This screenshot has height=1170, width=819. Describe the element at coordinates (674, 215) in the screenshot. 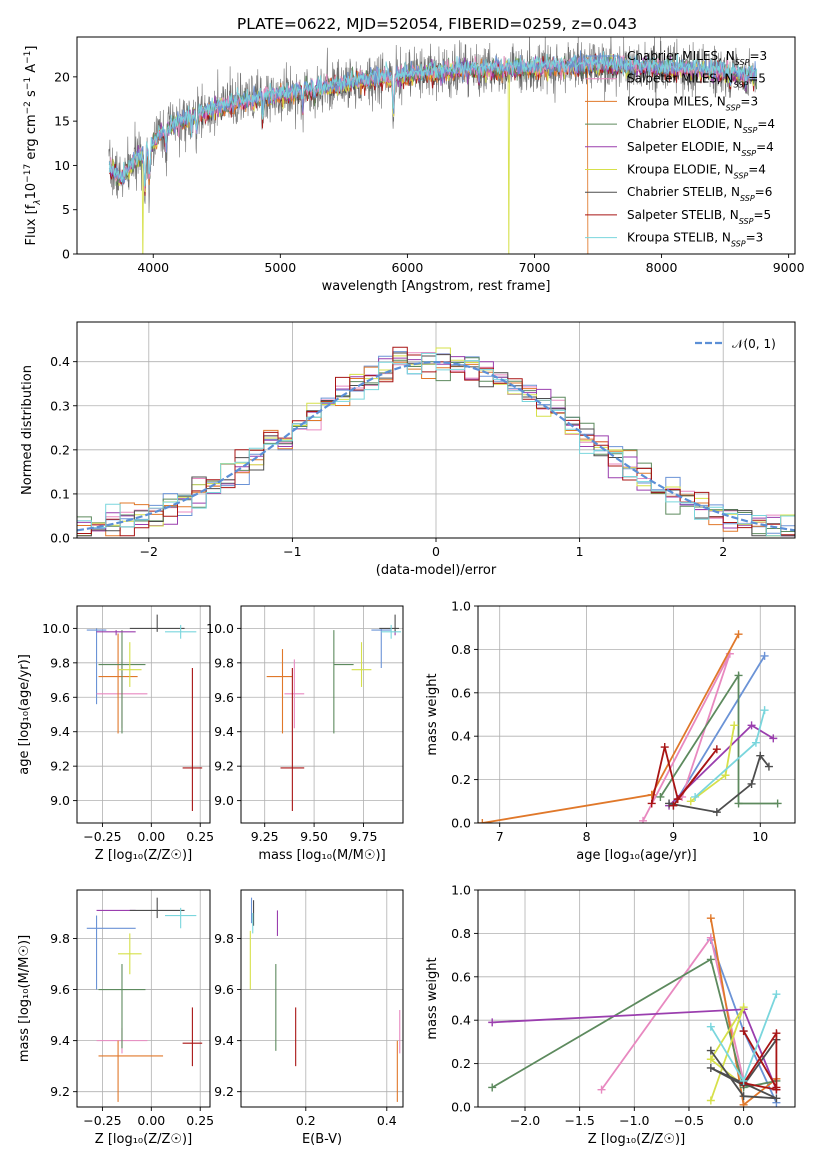

I see `legend-series-name: Salpeter STELIB` at that location.